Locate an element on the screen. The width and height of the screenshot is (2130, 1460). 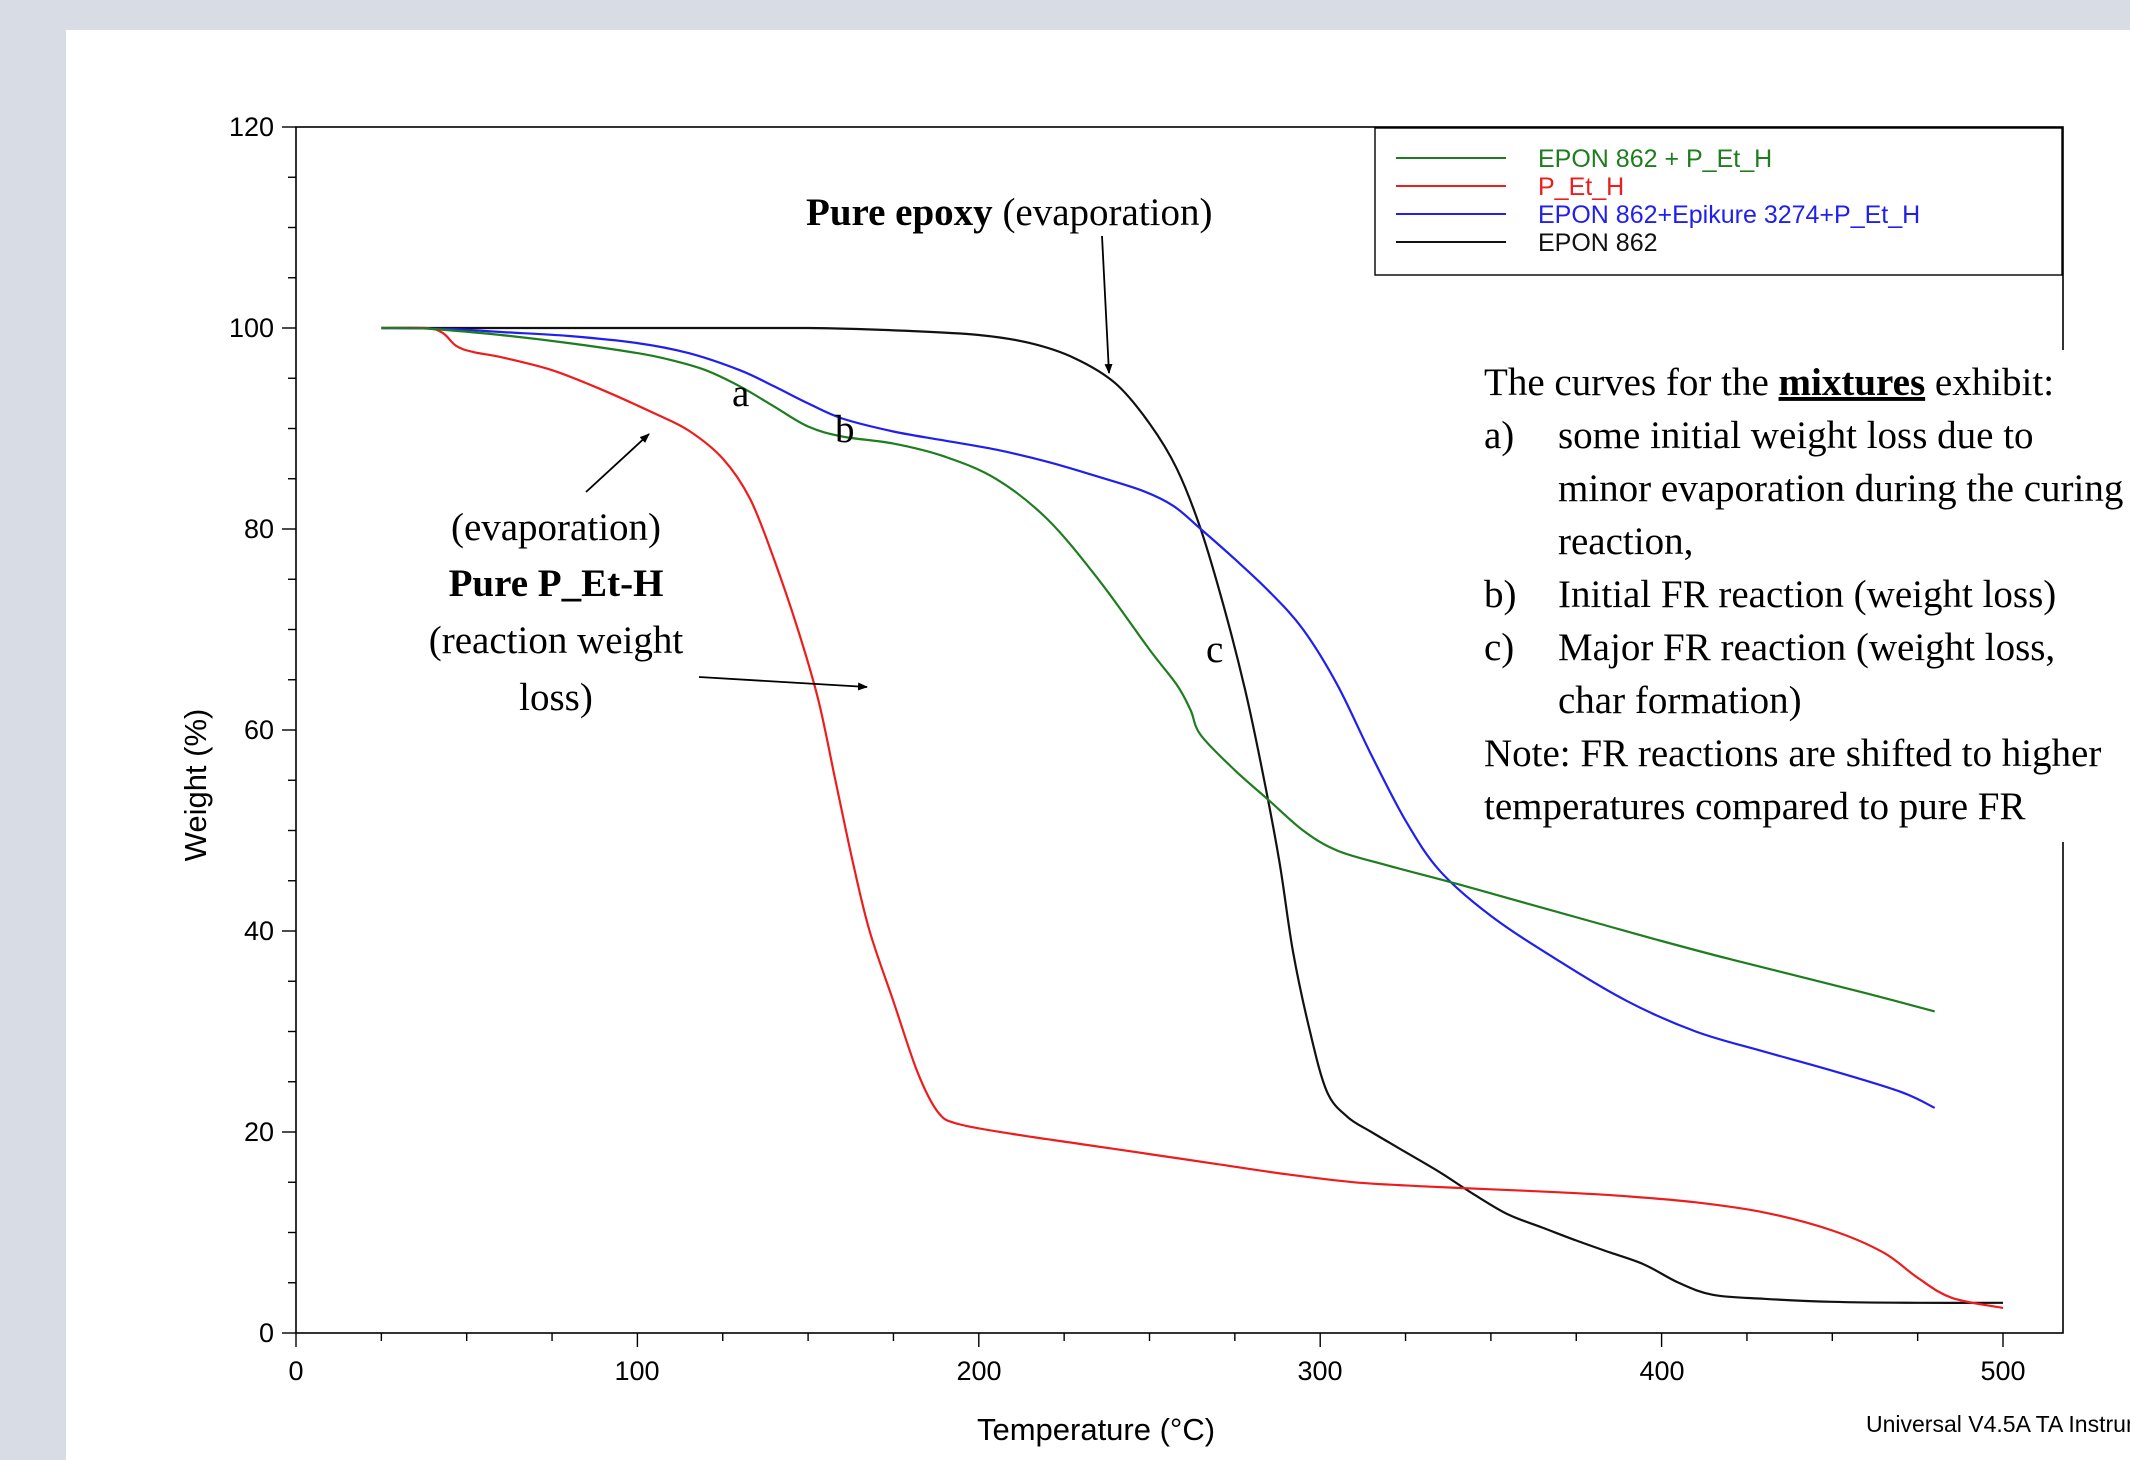
y-tick-label: 100 is located at coordinates (251, 328).